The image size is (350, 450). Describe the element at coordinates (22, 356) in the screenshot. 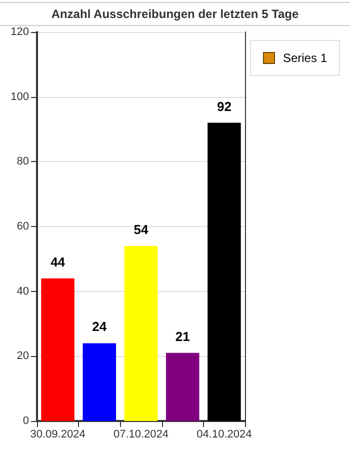

I see `y-tick-label: 20` at that location.